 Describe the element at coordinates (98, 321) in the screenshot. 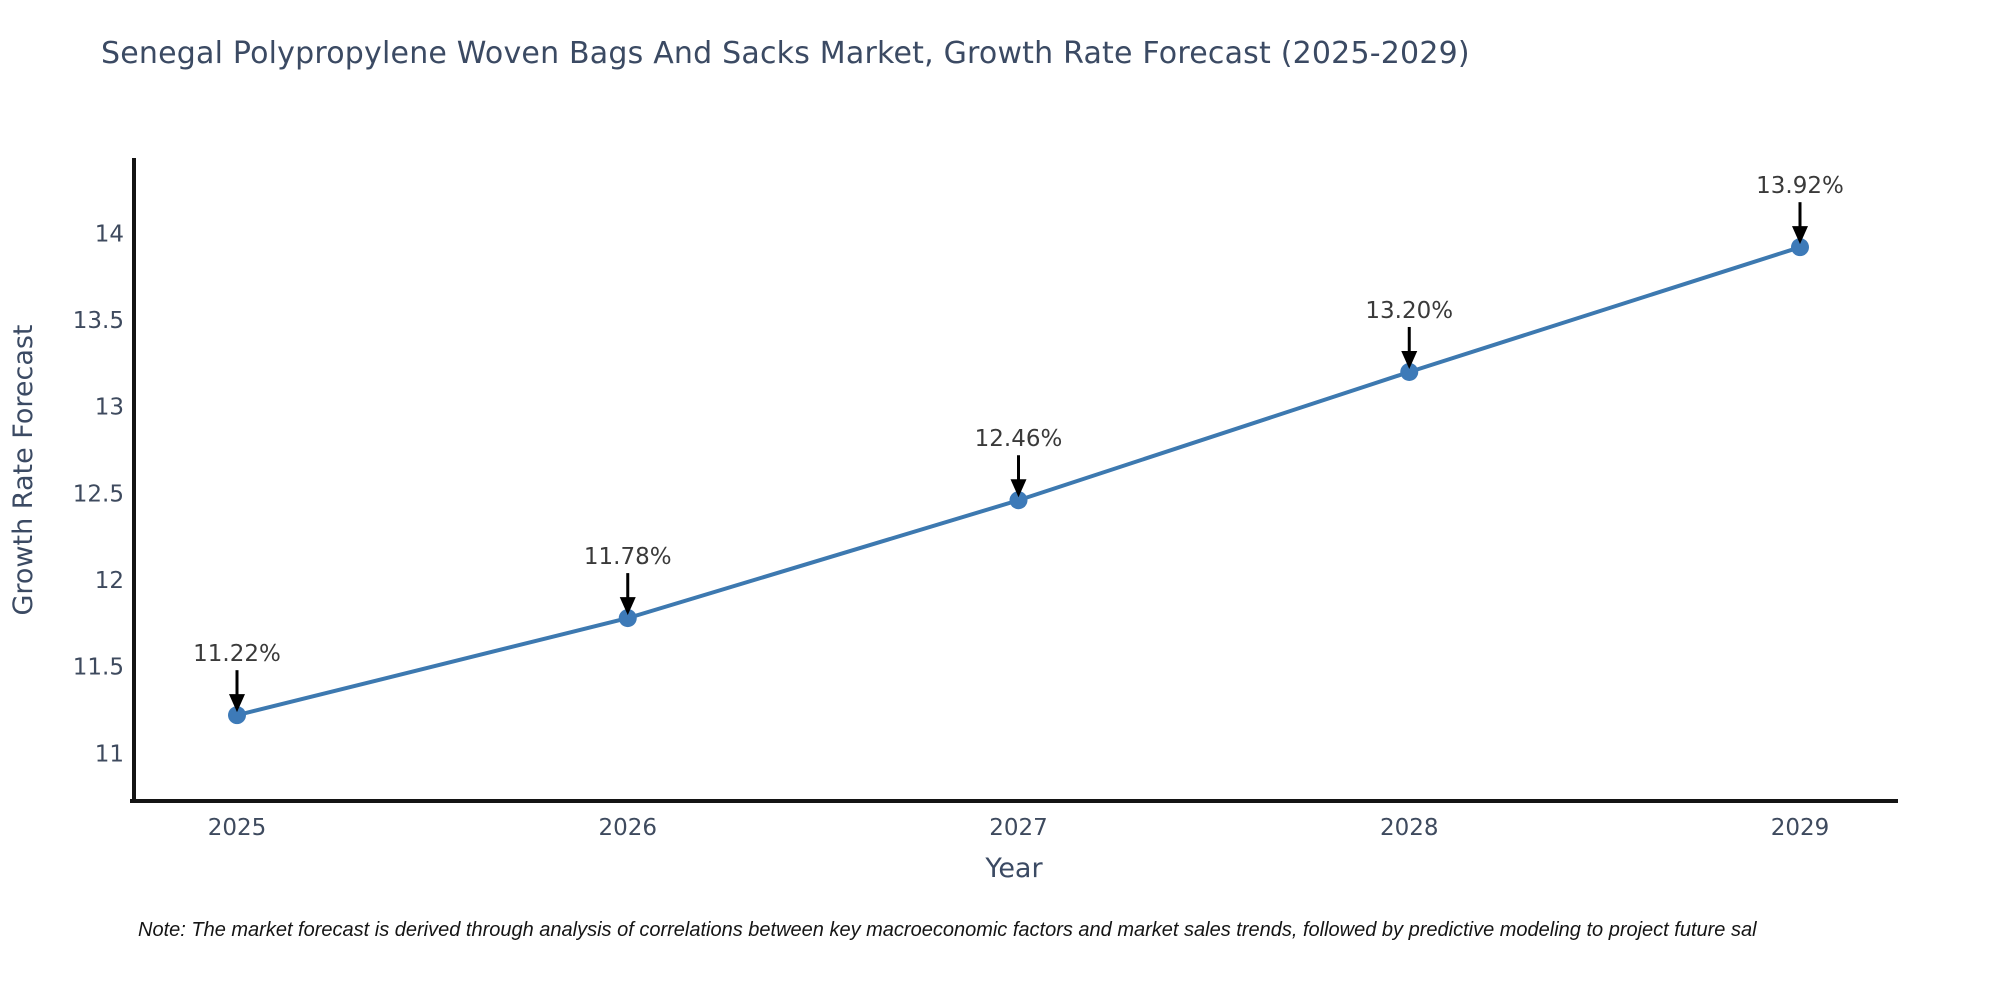

I see `y-tick-label: 13.5` at that location.